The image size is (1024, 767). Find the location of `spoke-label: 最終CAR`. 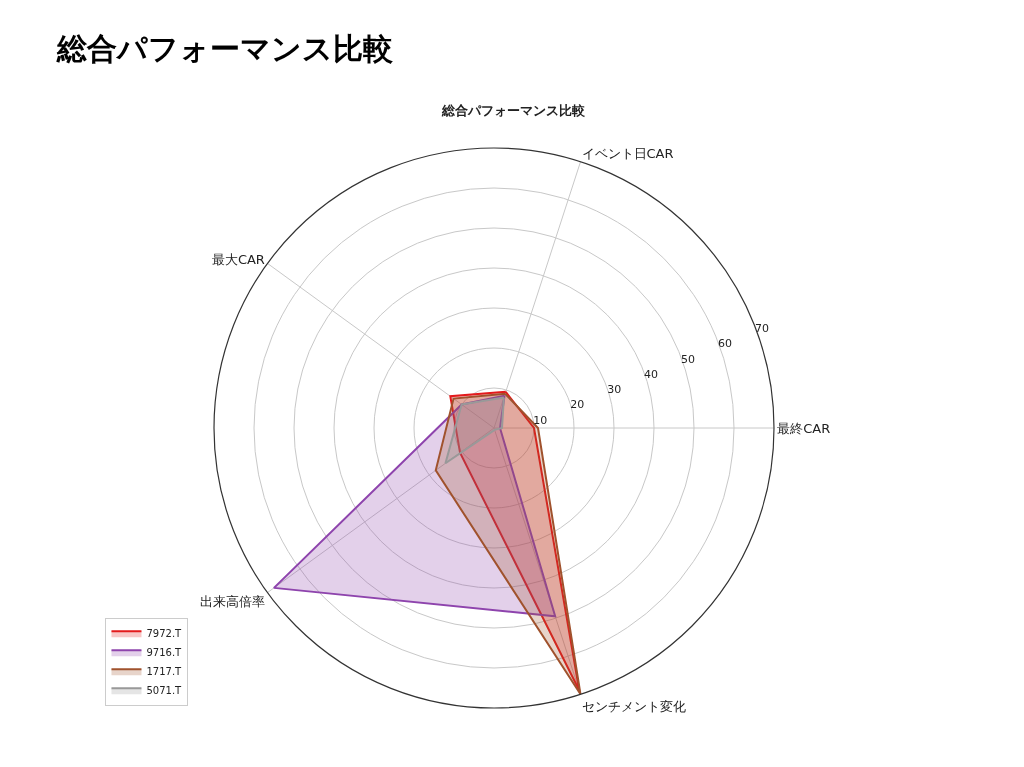

spoke-label: 最終CAR is located at coordinates (804, 428).